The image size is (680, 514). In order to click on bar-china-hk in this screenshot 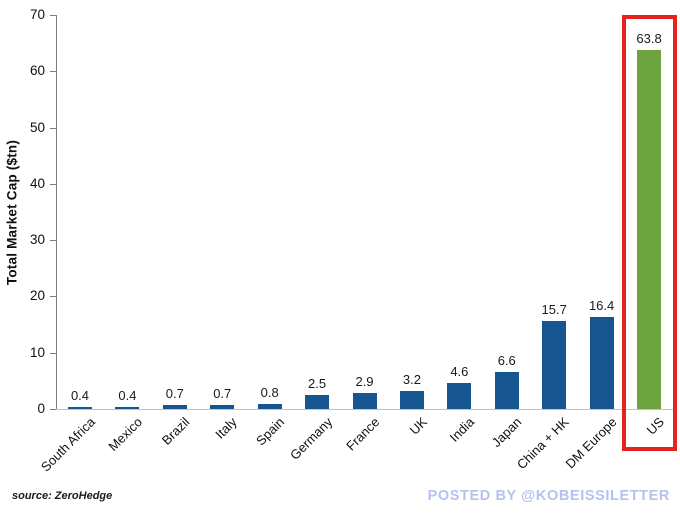, I will do `click(554, 364)`.